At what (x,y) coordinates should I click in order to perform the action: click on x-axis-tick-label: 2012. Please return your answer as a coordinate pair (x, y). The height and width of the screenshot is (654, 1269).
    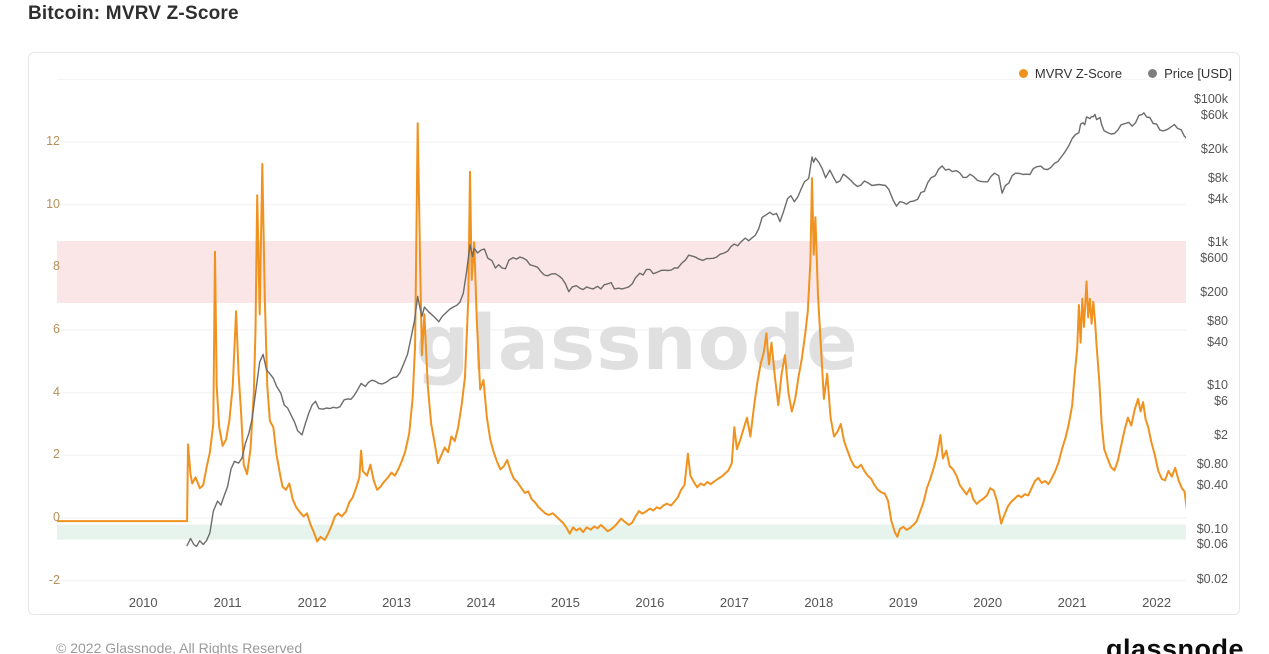
    Looking at the image, I should click on (312, 602).